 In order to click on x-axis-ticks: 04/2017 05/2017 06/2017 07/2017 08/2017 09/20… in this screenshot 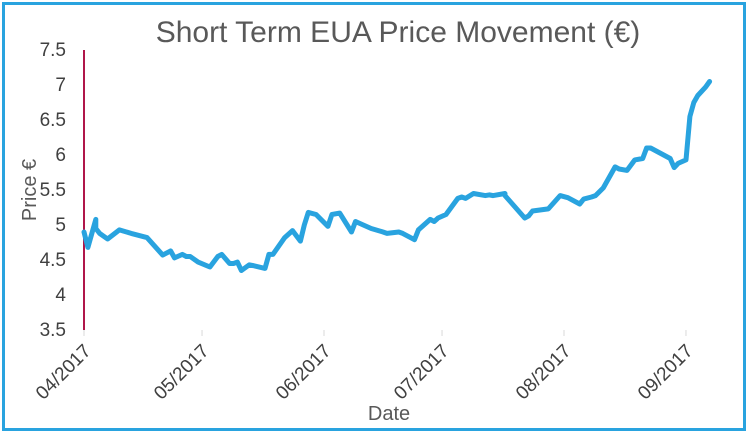, I will do `click(365, 367)`.